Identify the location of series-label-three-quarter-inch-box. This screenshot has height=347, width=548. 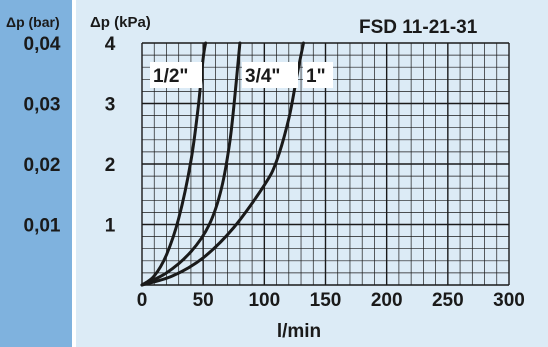
(270, 75).